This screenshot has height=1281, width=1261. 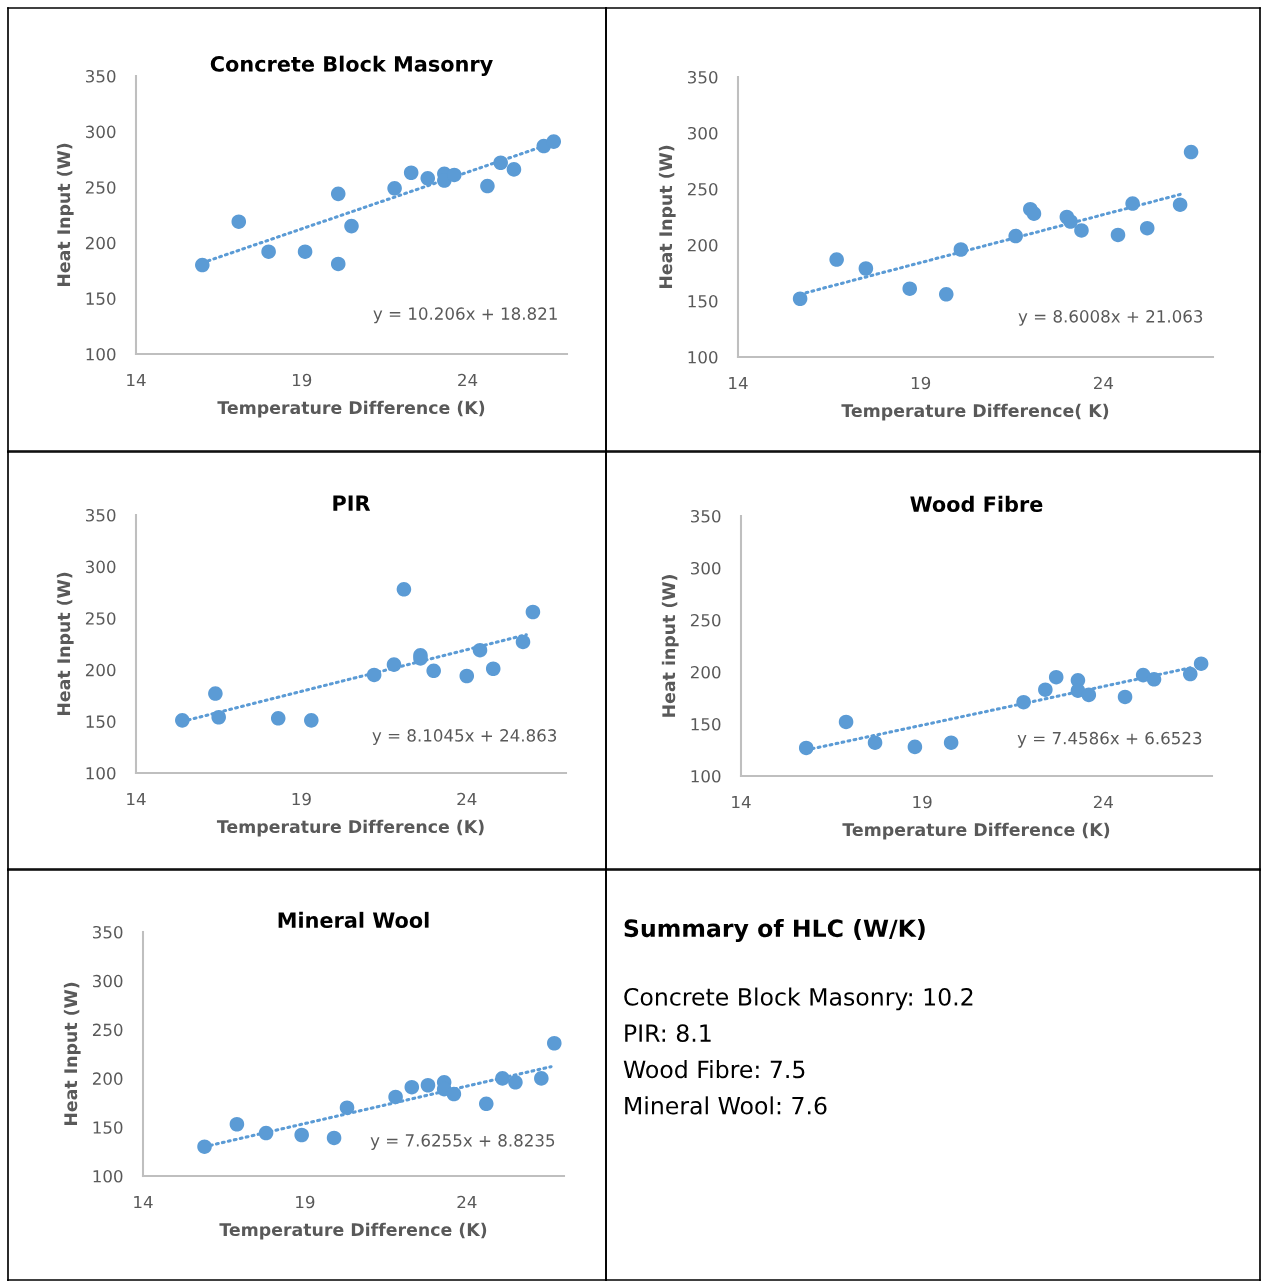 I want to click on chart-title: Mineral Wool, so click(x=353, y=919).